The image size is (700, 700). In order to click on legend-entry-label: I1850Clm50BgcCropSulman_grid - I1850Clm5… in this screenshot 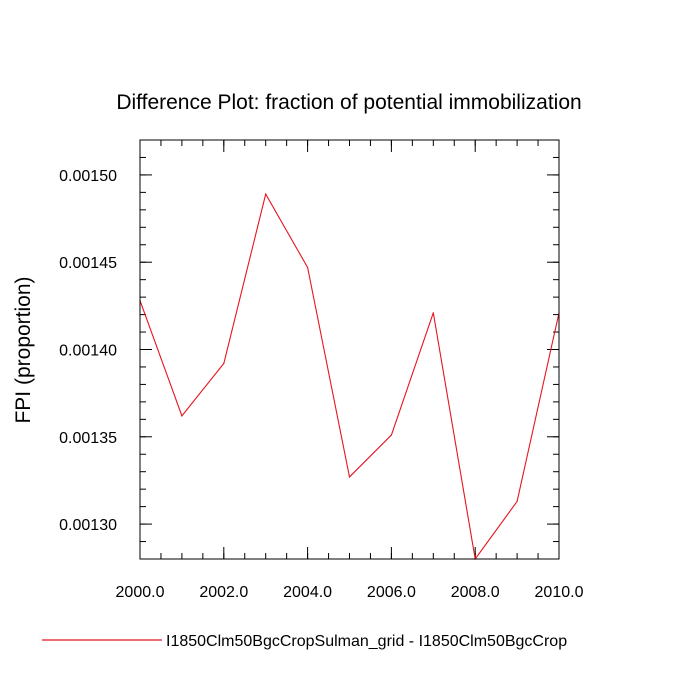, I will do `click(366, 641)`.